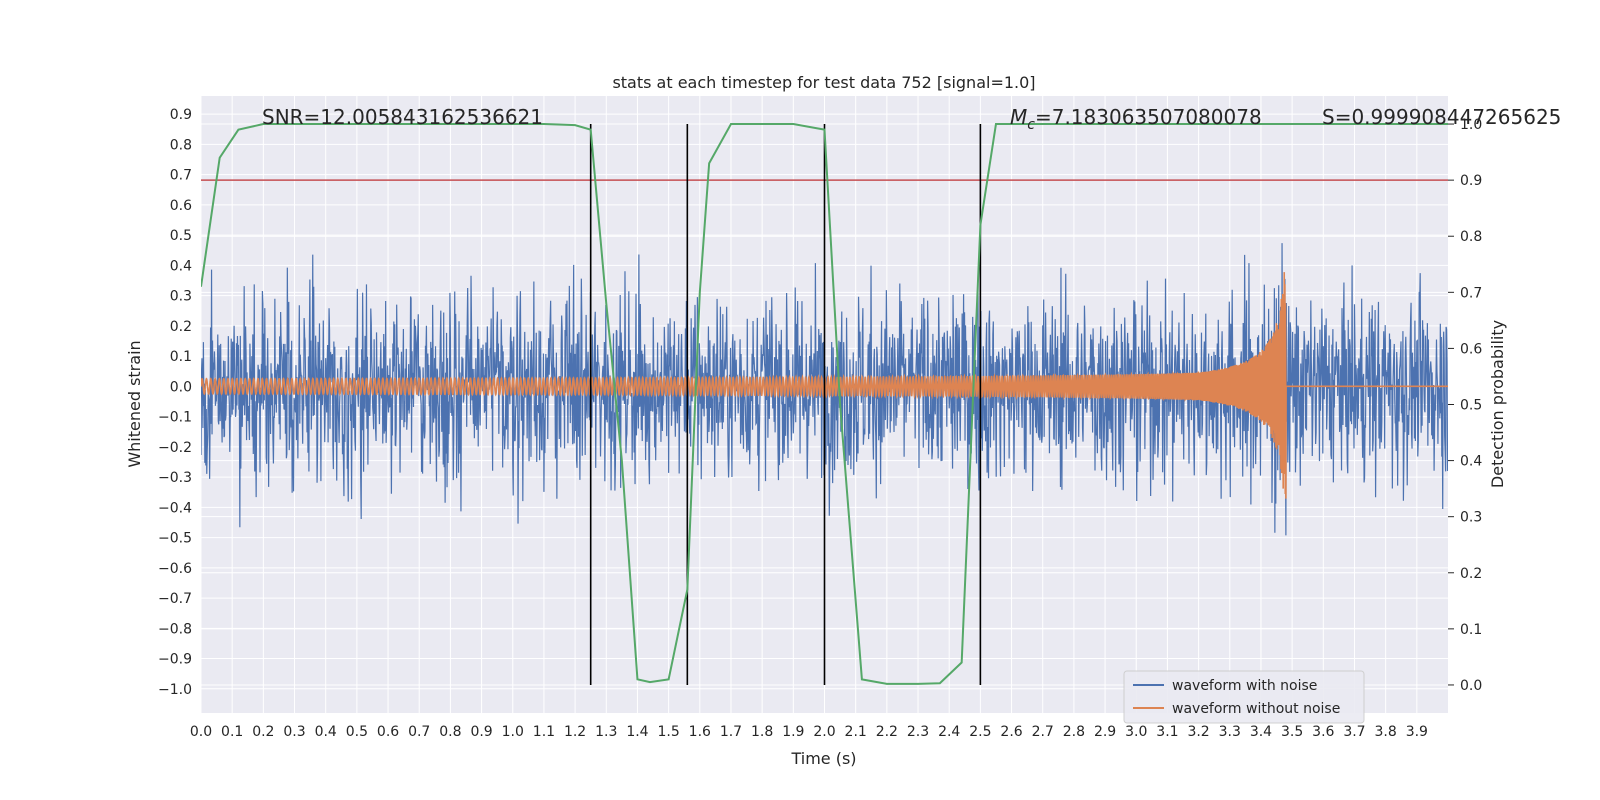 The height and width of the screenshot is (800, 1600). I want to click on x-tick-label: 2.4, so click(949, 732).